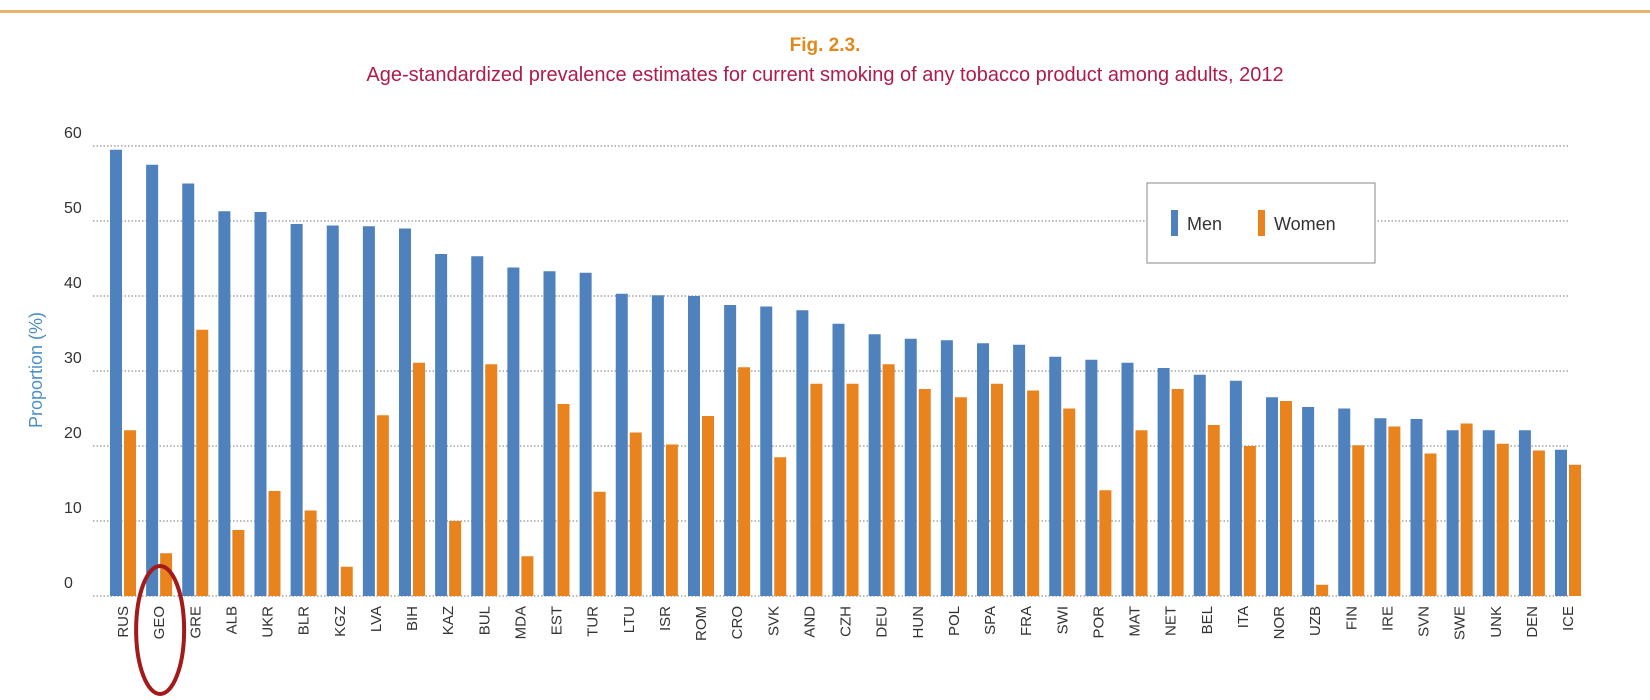  What do you see at coordinates (1380, 507) in the screenshot?
I see `bar-men-ire` at bounding box center [1380, 507].